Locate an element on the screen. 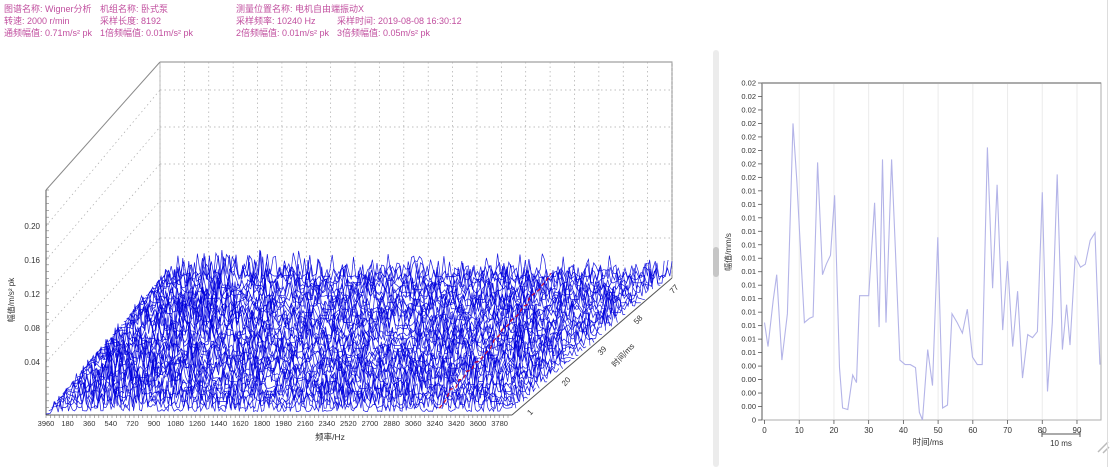  y-axis-title: 幅值/mm/s is located at coordinates (728, 252).